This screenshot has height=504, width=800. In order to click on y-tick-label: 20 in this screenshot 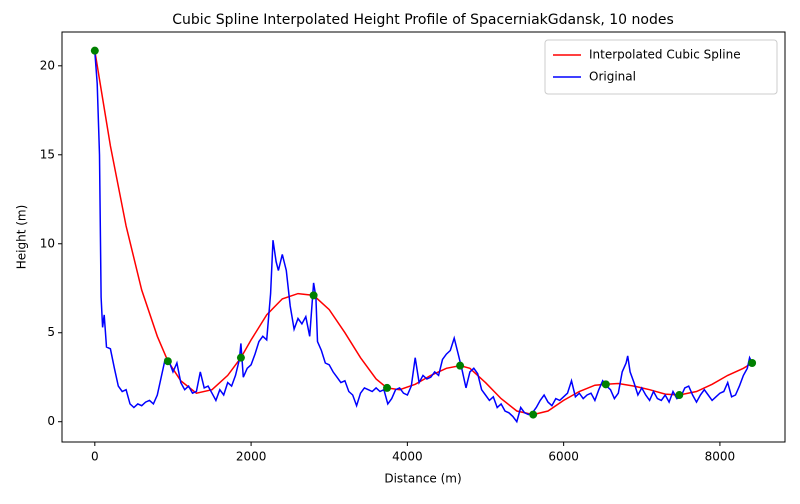, I will do `click(47, 65)`.